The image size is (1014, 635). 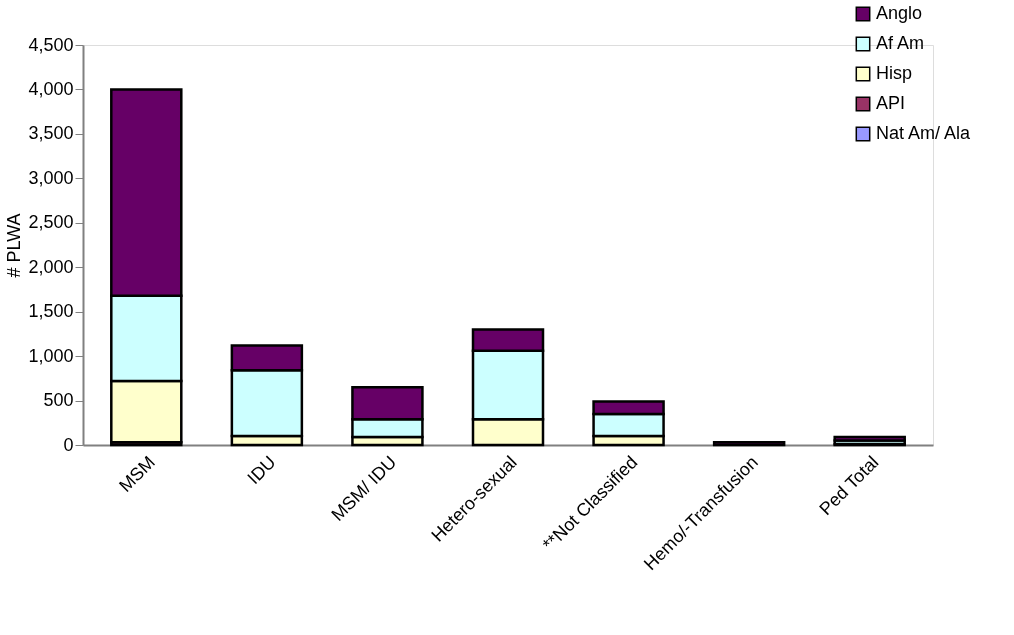 I want to click on y-tick-label: 4,000, so click(x=51, y=88).